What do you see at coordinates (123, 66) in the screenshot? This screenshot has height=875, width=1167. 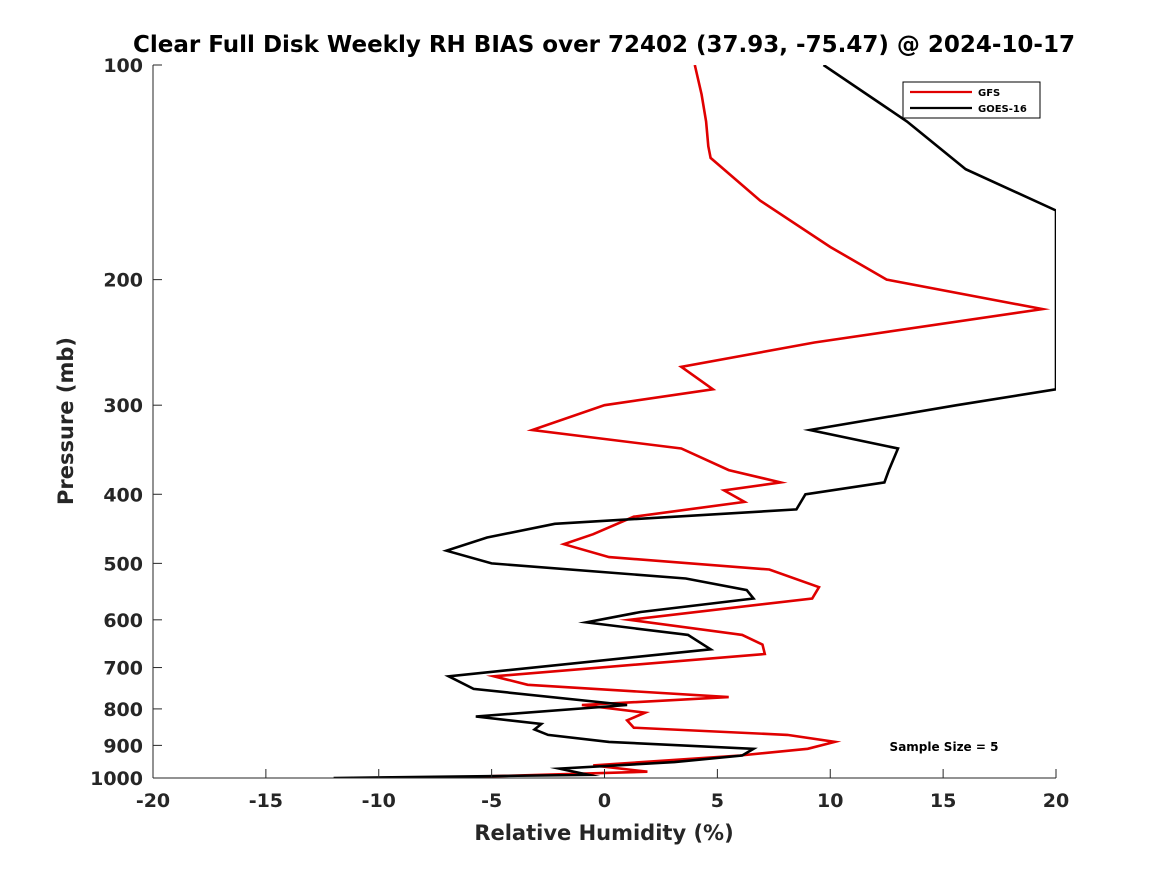 I see `y-tick-label: 100` at bounding box center [123, 66].